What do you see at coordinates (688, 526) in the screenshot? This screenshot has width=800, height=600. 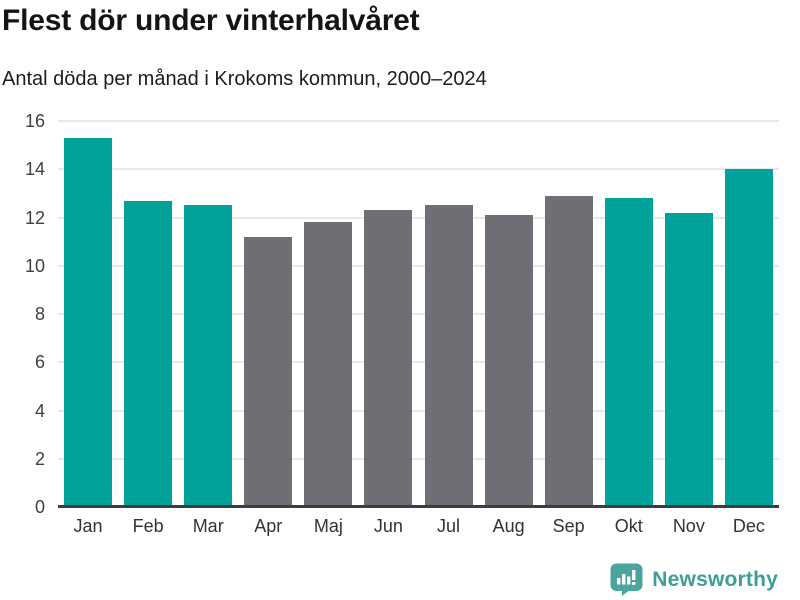 I see `x-label-nov: Nov` at bounding box center [688, 526].